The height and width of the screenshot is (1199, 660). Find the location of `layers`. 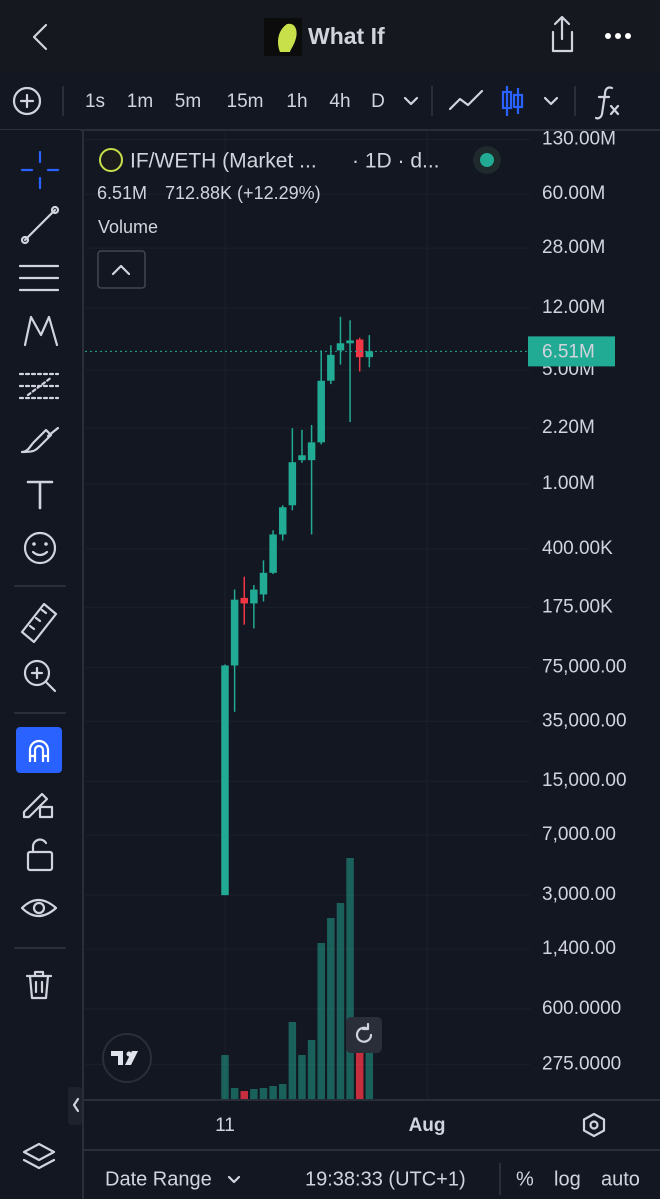

layers is located at coordinates (39, 1156).